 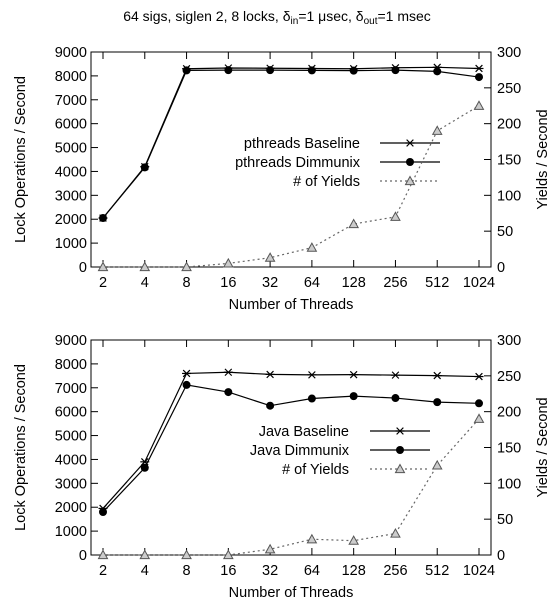 What do you see at coordinates (304, 432) in the screenshot?
I see `legend-label: Java Baseline` at bounding box center [304, 432].